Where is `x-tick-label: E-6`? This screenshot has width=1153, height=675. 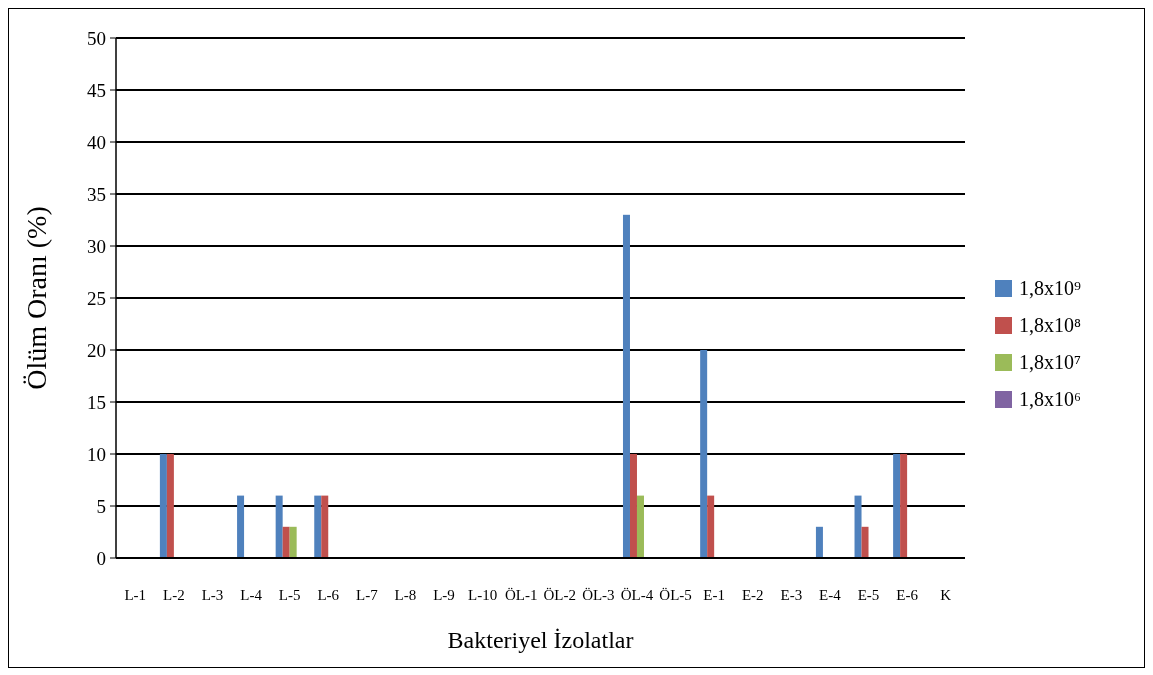 x-tick-label: E-6 is located at coordinates (907, 595).